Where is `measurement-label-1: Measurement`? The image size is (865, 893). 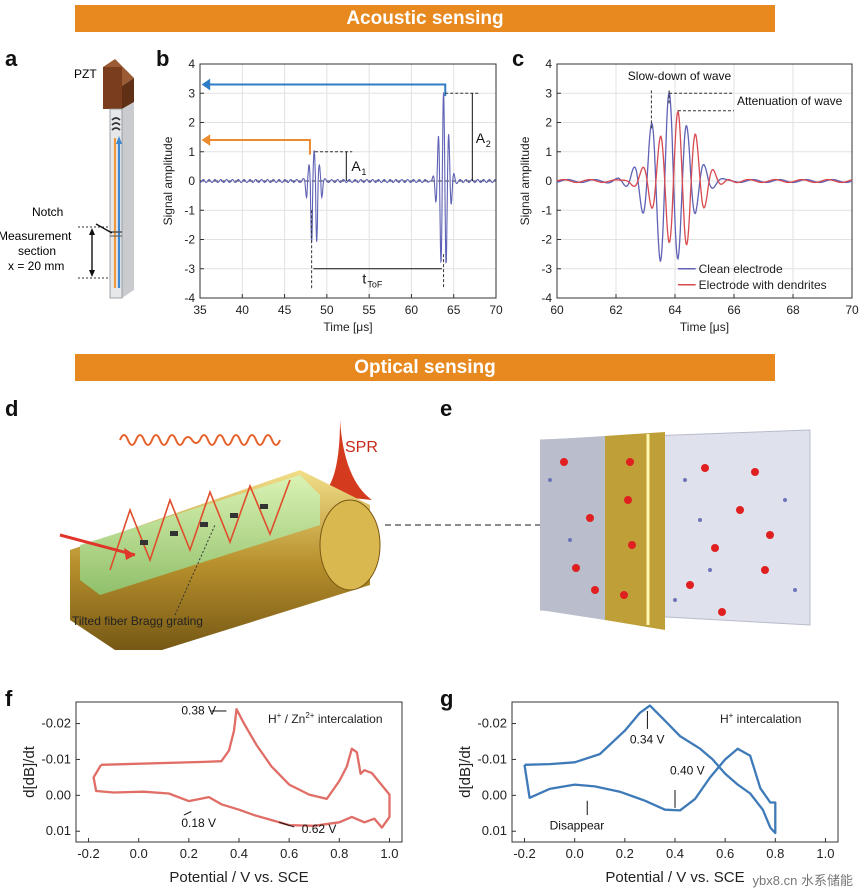 measurement-label-1: Measurement is located at coordinates (36, 236).